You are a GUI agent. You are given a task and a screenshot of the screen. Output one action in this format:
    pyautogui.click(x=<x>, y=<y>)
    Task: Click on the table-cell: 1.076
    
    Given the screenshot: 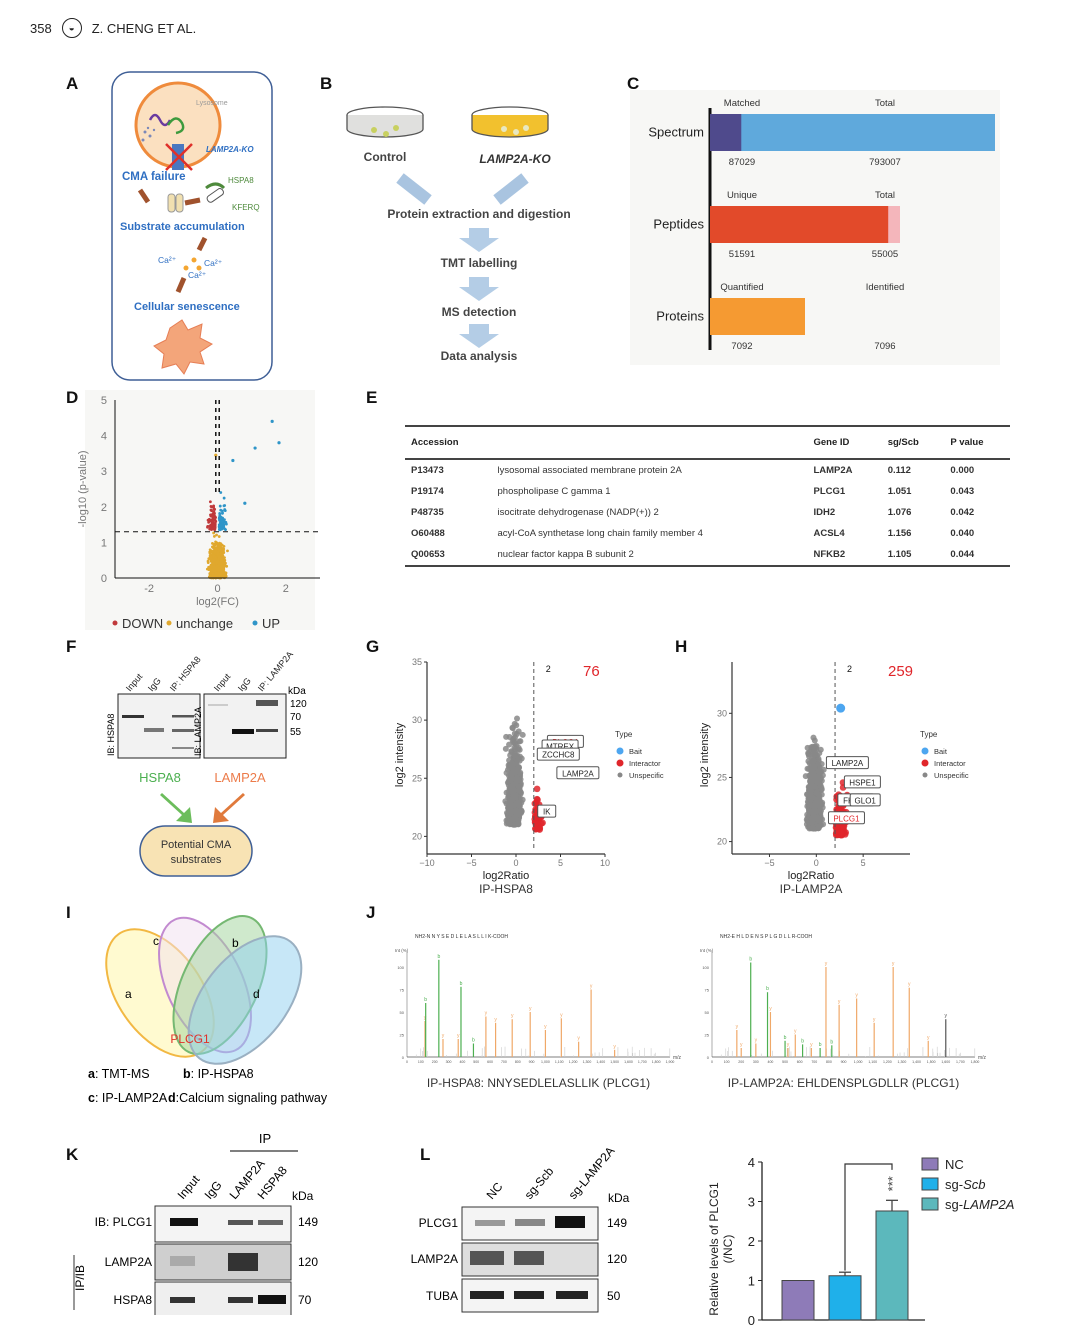 What is the action you would take?
    pyautogui.click(x=899, y=512)
    